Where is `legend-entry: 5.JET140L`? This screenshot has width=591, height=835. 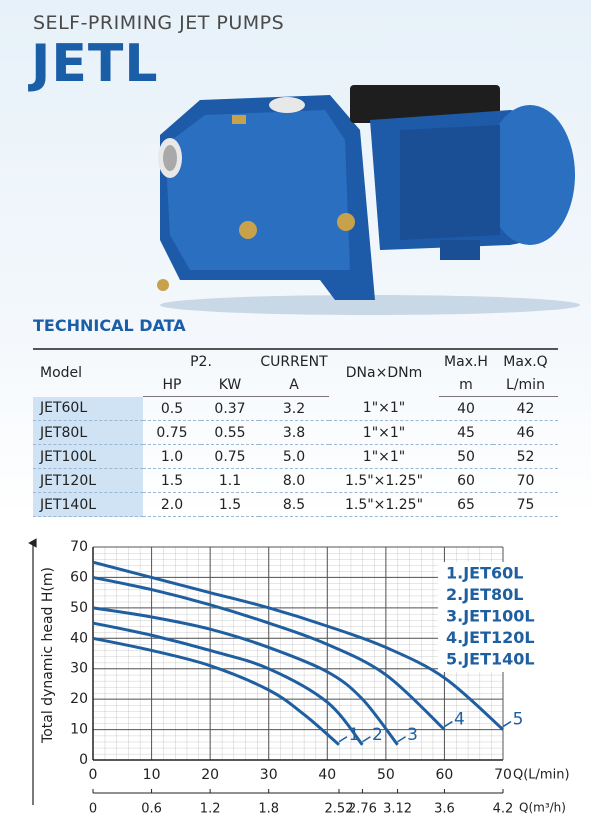 legend-entry: 5.JET140L is located at coordinates (490, 659).